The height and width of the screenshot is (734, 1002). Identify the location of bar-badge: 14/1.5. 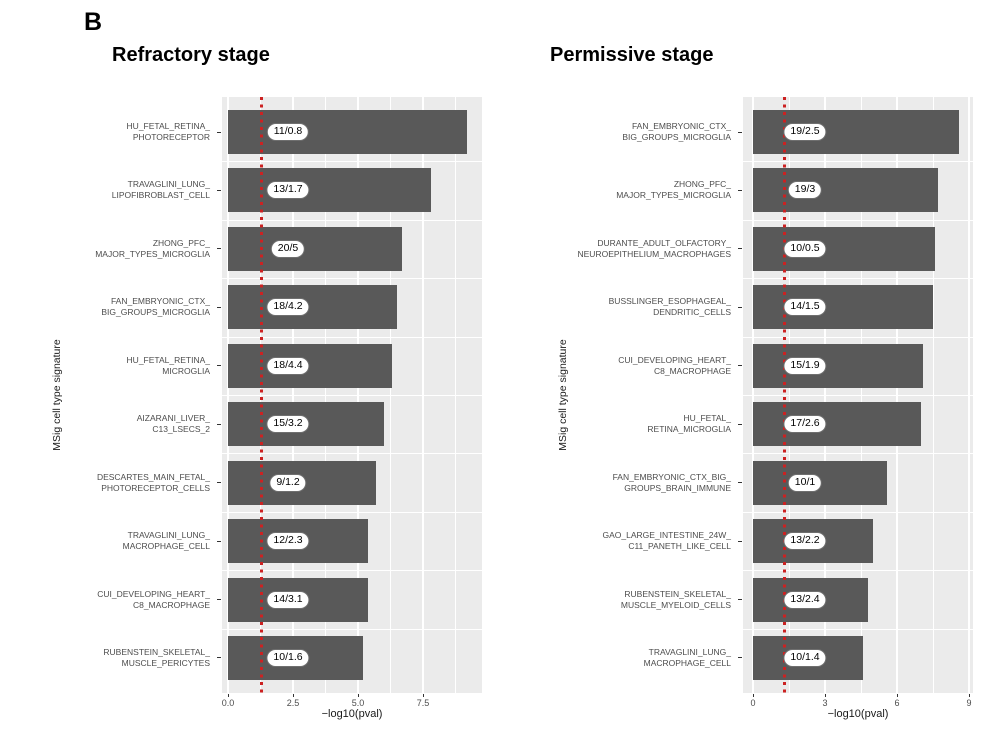
(805, 307).